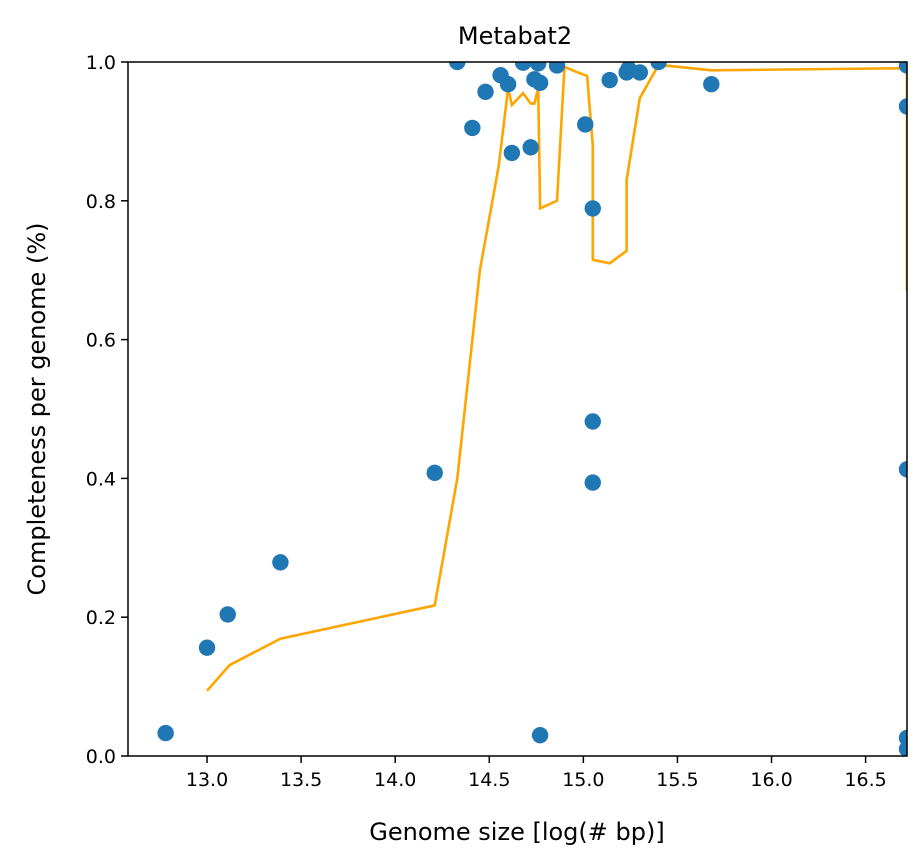 Image resolution: width=922 pixels, height=867 pixels. I want to click on y-tick-label: 0.2, so click(101, 618).